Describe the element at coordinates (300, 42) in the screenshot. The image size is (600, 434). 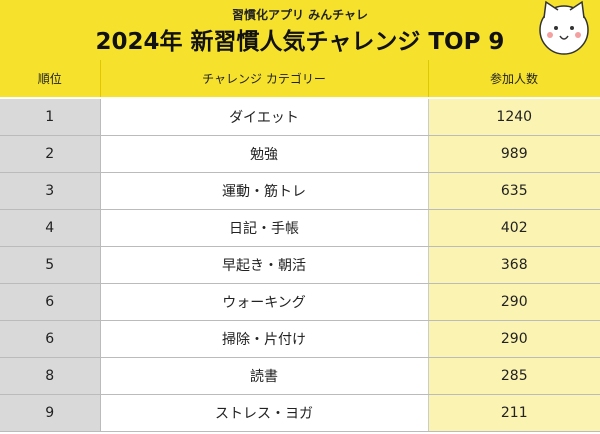
I see `title: 2024年 新習慣人気チャレンジ TOP 9` at that location.